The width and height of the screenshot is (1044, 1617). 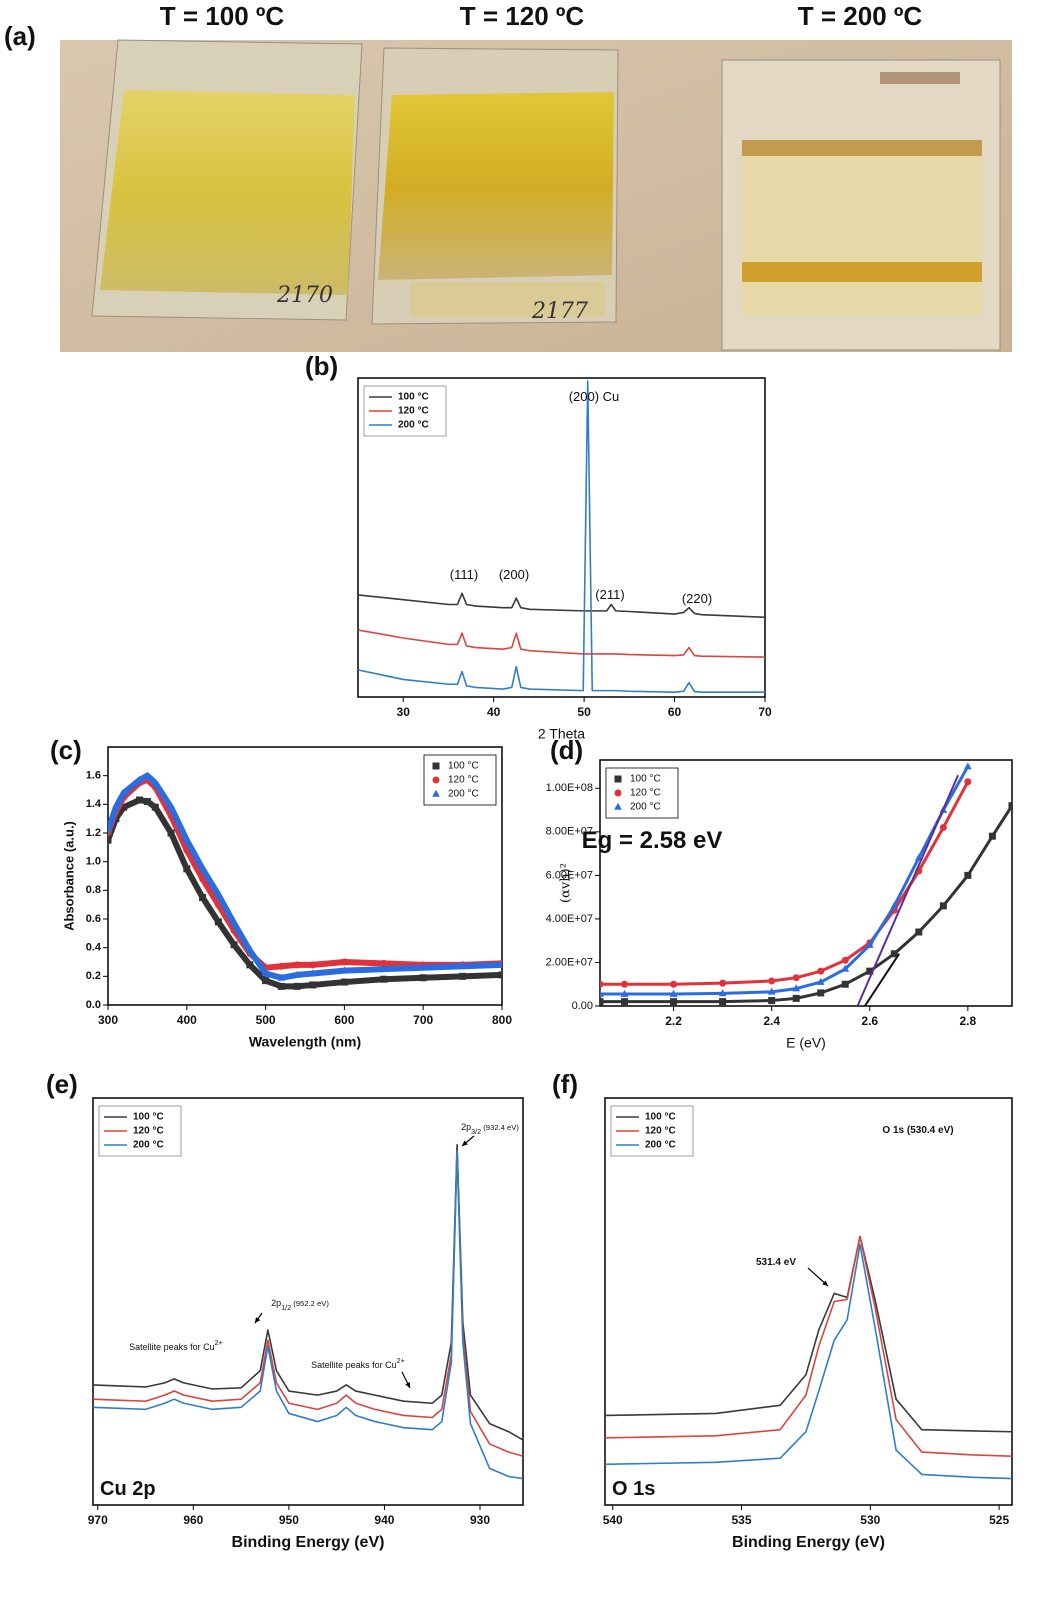 What do you see at coordinates (594, 396) in the screenshot?
I see `annotation: (200) Cu` at bounding box center [594, 396].